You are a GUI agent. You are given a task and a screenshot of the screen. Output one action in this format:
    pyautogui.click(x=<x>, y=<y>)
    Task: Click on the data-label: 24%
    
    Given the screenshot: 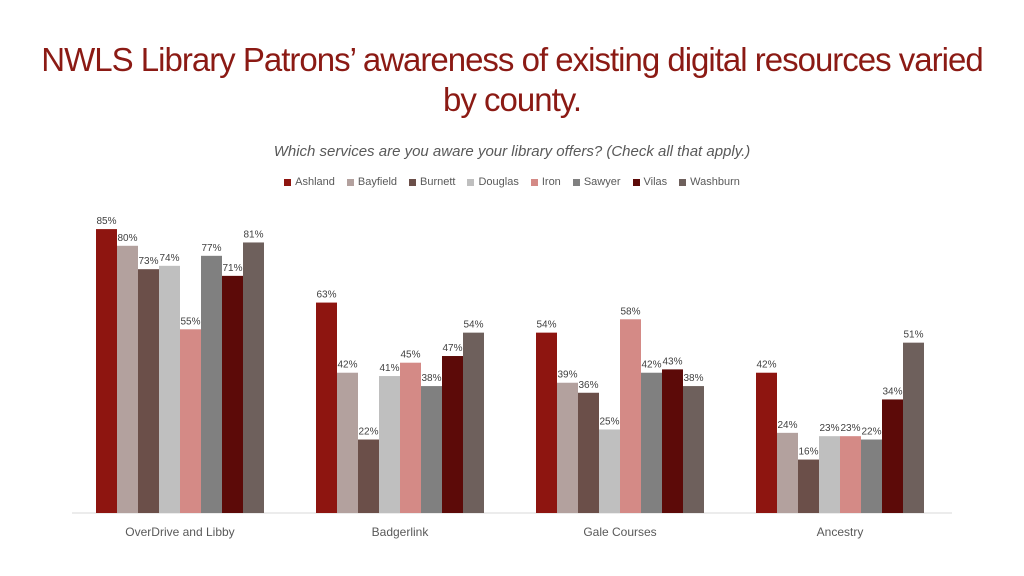 What is the action you would take?
    pyautogui.click(x=787, y=425)
    